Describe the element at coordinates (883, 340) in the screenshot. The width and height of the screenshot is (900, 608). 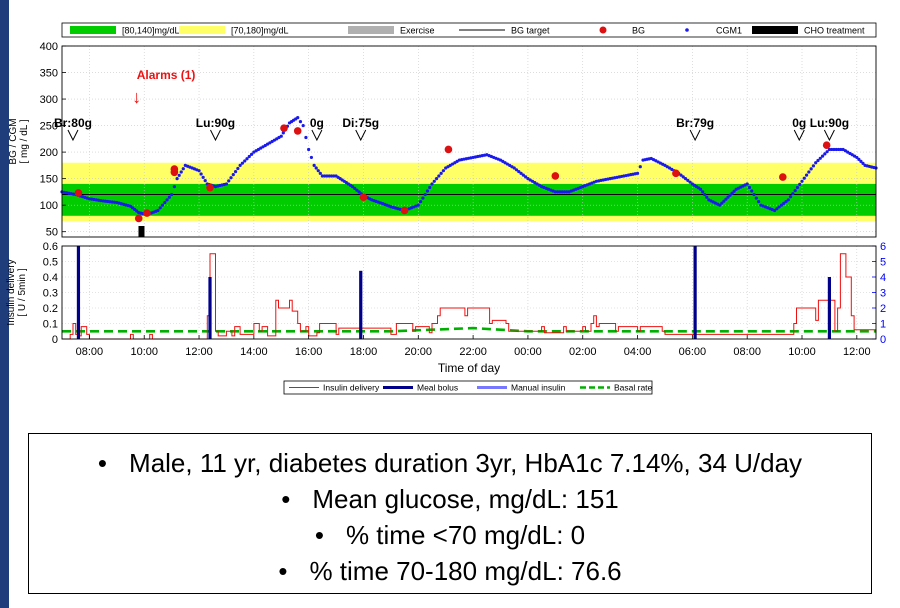
I see `insulin-right-y-tick-label: 0` at that location.